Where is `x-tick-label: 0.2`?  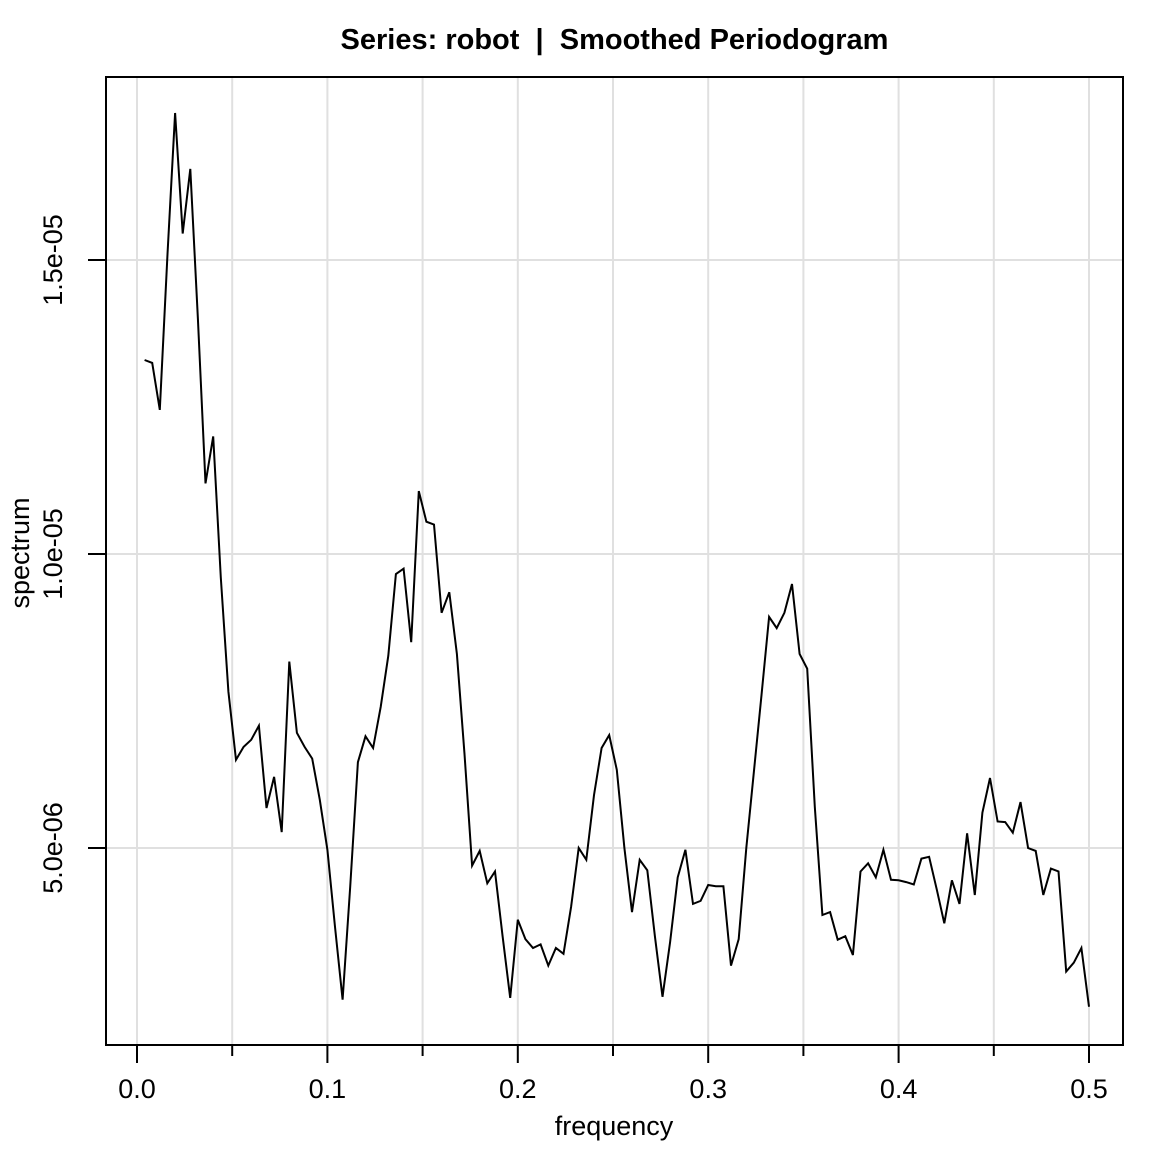
x-tick-label: 0.2 is located at coordinates (518, 1089).